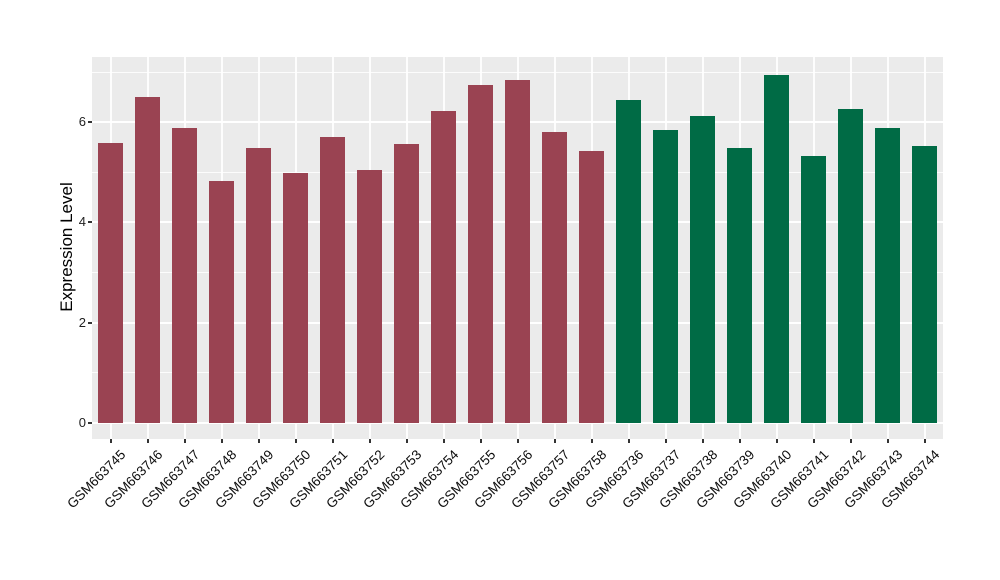 This screenshot has width=1000, height=580. What do you see at coordinates (207, 479) in the screenshot?
I see `x-tick-label: GSM663748` at bounding box center [207, 479].